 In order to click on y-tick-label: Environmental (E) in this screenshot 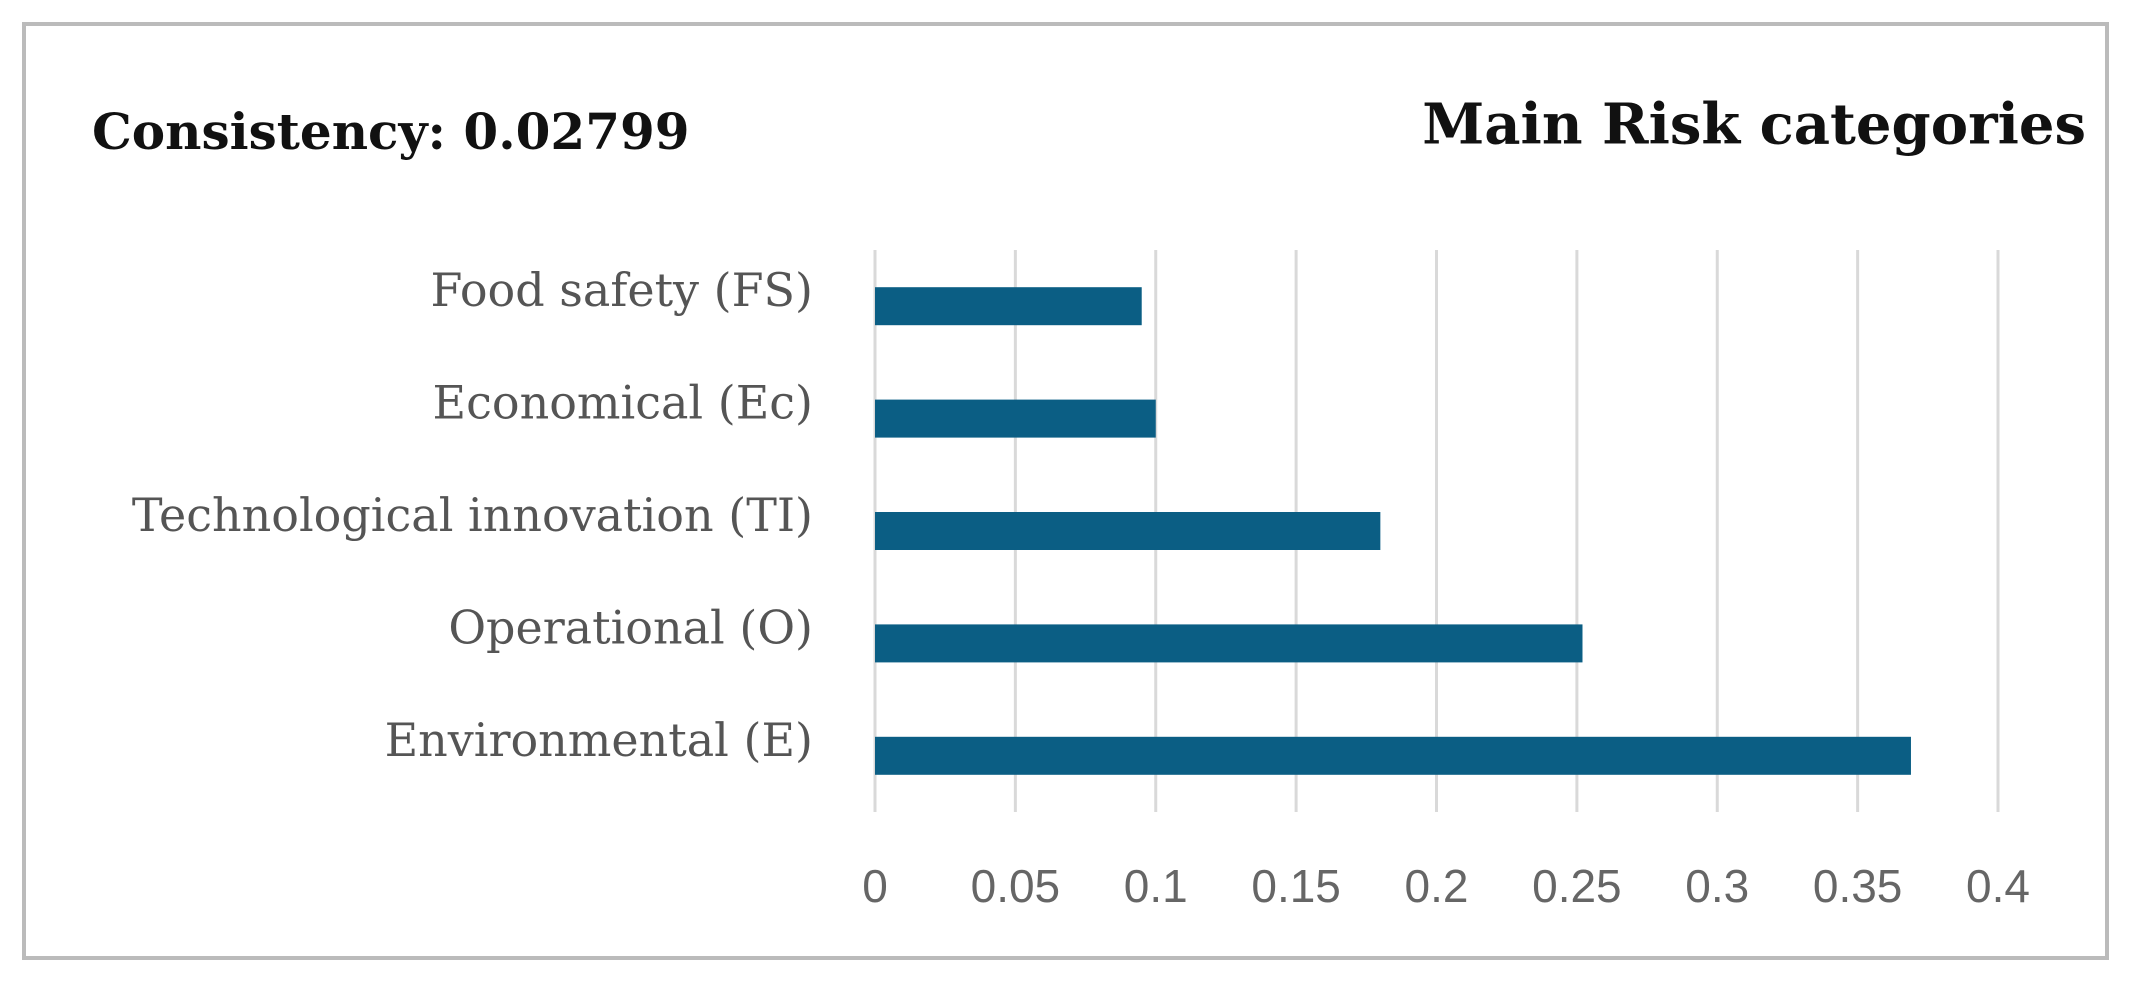, I will do `click(599, 740)`.